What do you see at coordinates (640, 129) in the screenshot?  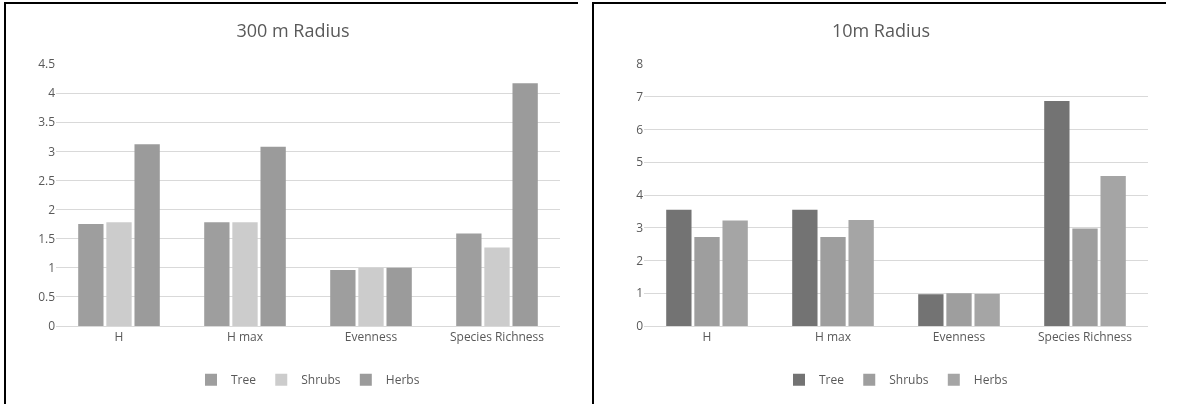 I see `y-tick-label: 6` at bounding box center [640, 129].